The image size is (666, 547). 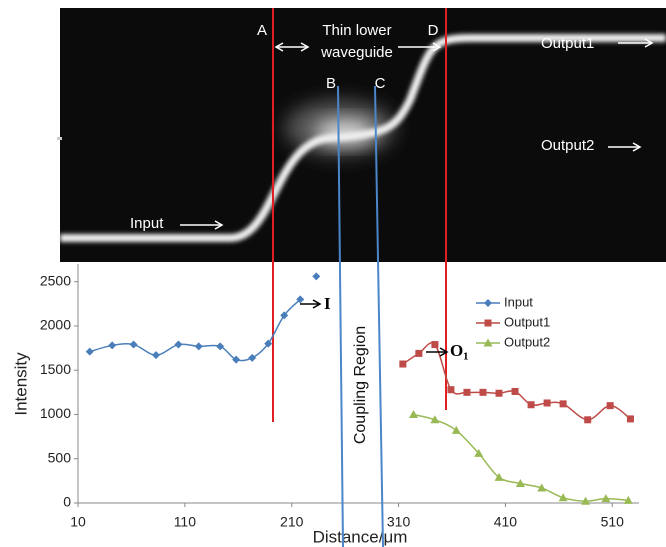 I want to click on marker-label: C, so click(x=380, y=83).